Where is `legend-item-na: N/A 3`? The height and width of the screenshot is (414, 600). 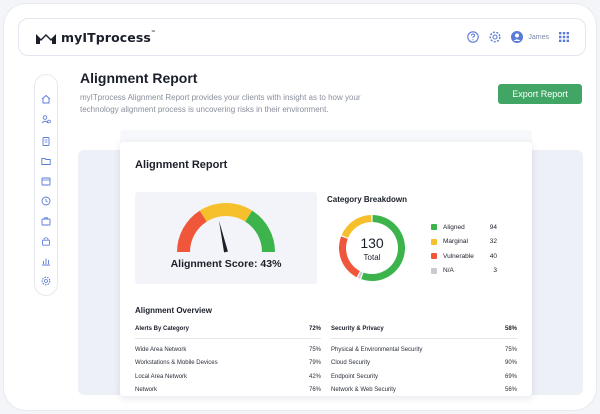 legend-item-na: N/A 3 is located at coordinates (464, 271).